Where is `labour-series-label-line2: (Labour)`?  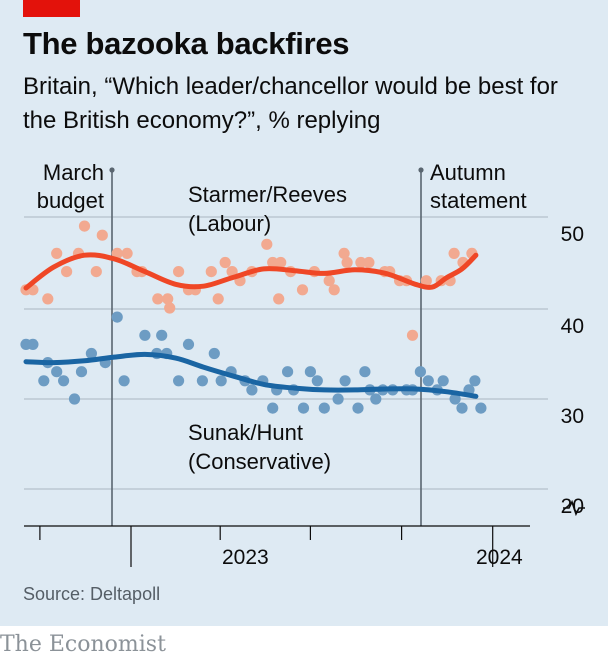
labour-series-label-line2: (Labour) is located at coordinates (229, 223).